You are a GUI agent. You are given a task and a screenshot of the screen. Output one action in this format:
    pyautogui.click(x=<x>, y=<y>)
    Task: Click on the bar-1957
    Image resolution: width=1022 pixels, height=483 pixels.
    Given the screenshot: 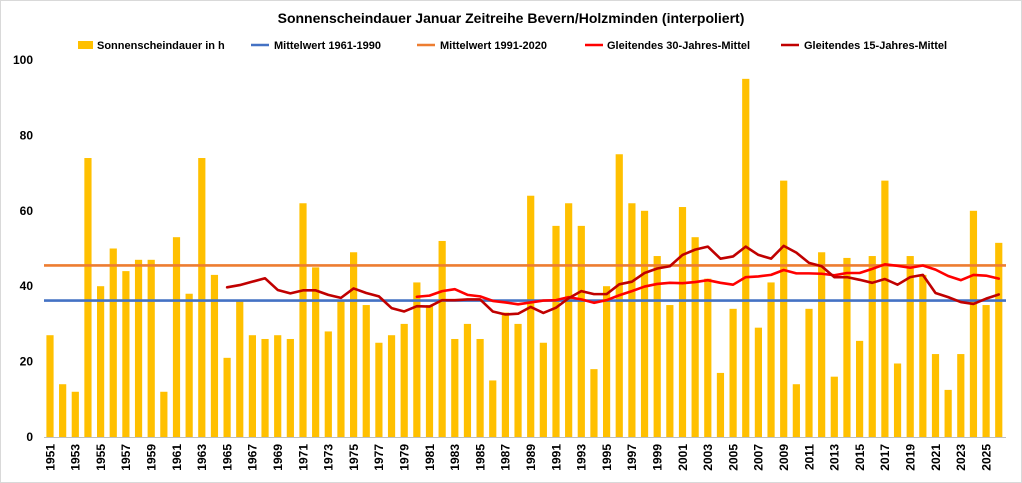 What is the action you would take?
    pyautogui.click(x=126, y=354)
    